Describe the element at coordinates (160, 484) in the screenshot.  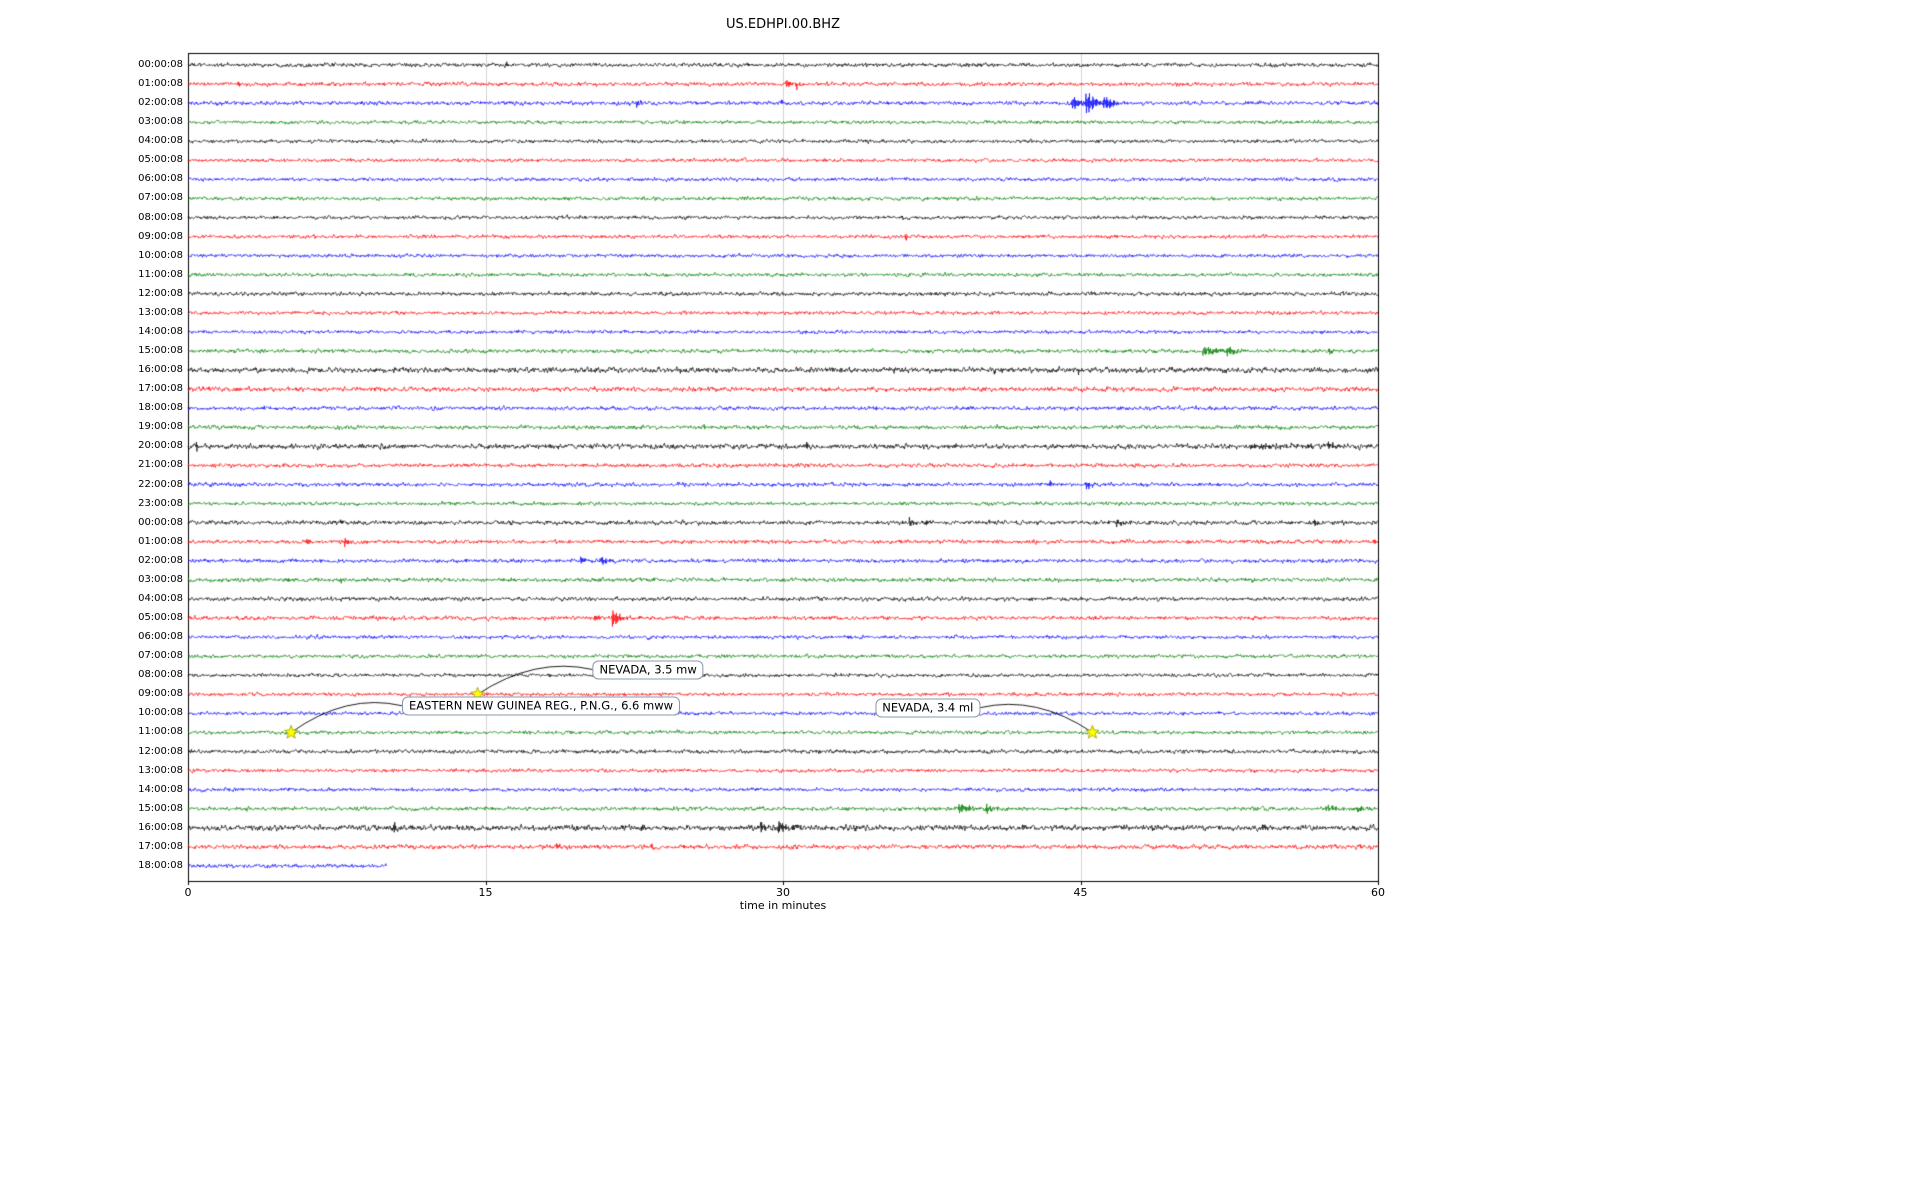
I see `trace-time-label: 22:00:08` at that location.